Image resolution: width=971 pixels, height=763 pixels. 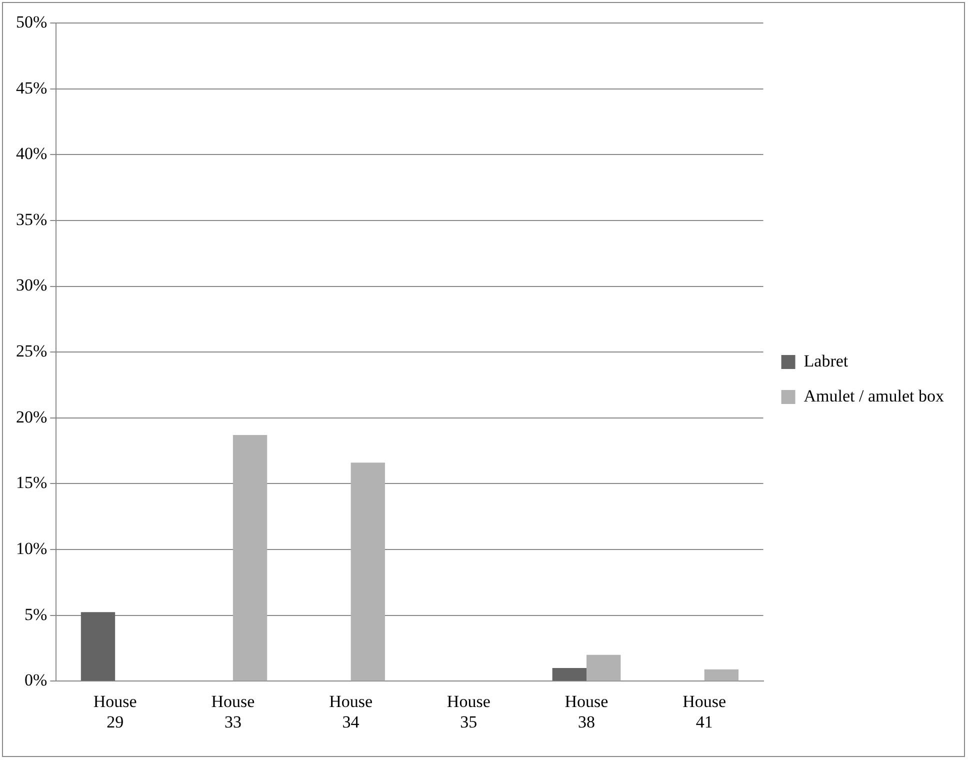 I want to click on y-tick-label: 35%, so click(x=32, y=219).